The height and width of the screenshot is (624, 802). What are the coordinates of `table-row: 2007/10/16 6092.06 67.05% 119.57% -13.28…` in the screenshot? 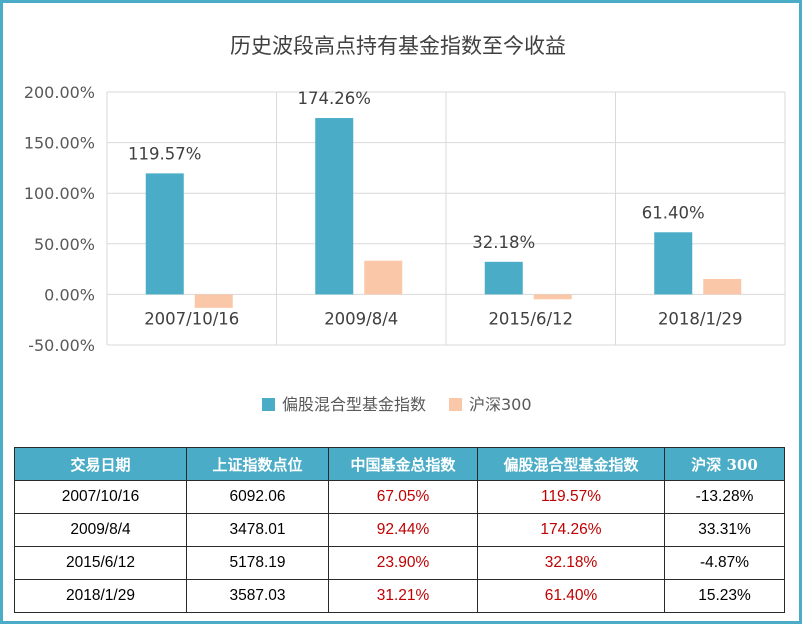 It's located at (399, 497).